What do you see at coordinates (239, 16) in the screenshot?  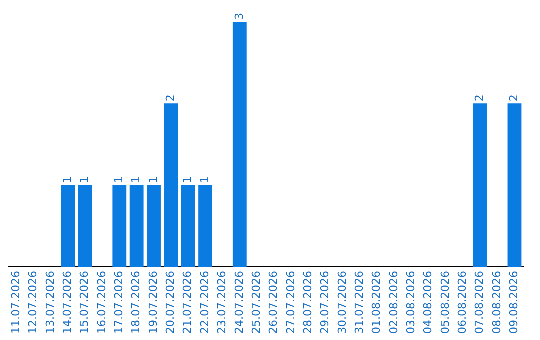 I see `data-label: 3` at bounding box center [239, 16].